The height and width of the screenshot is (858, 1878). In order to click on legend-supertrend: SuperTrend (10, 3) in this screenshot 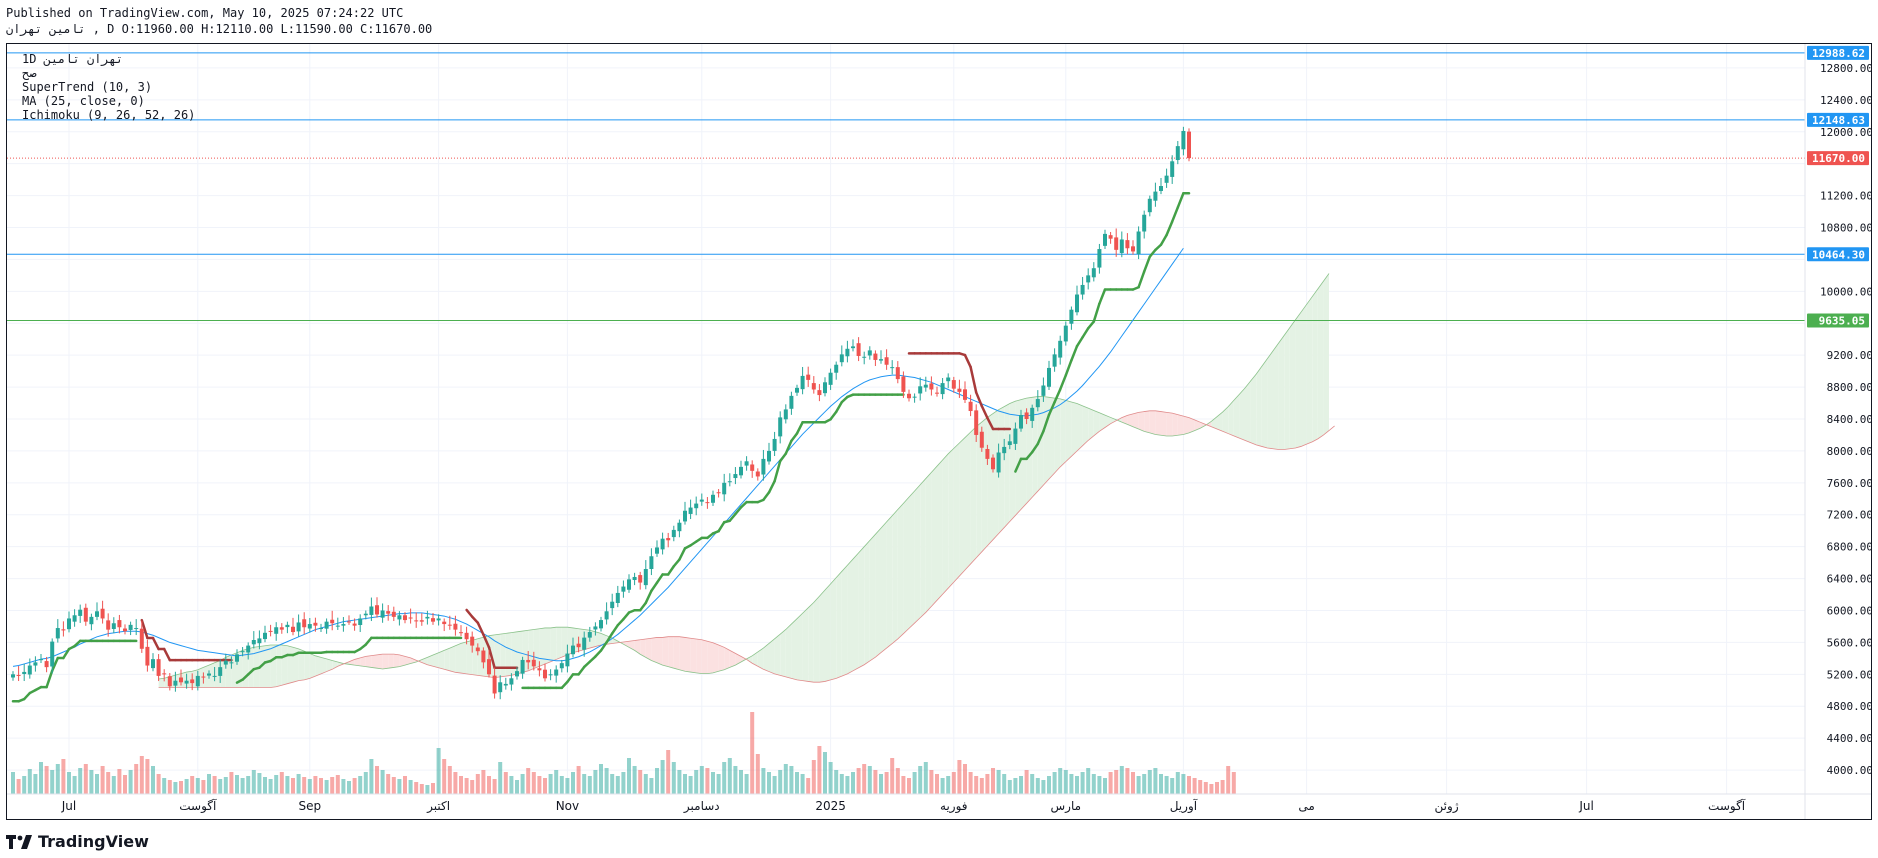, I will do `click(87, 87)`.